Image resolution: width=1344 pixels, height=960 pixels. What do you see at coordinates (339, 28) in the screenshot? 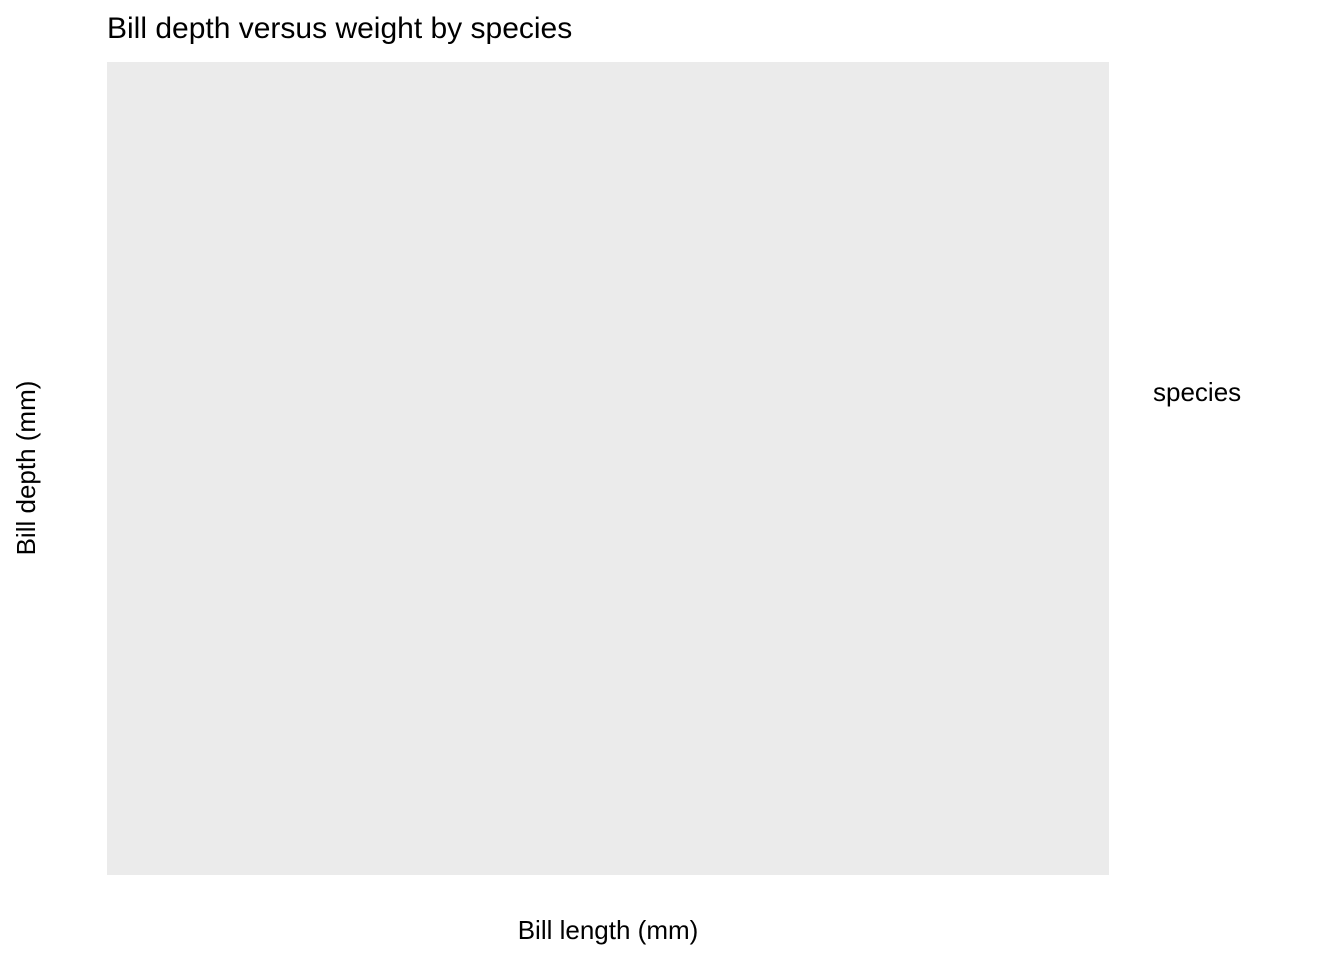
I see `chart-title: Bill depth versus weight by species` at bounding box center [339, 28].